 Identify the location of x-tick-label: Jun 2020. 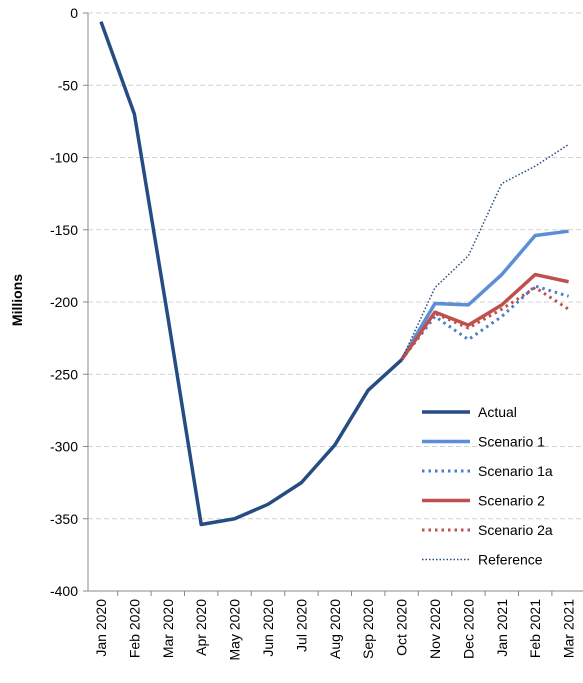
(268, 628).